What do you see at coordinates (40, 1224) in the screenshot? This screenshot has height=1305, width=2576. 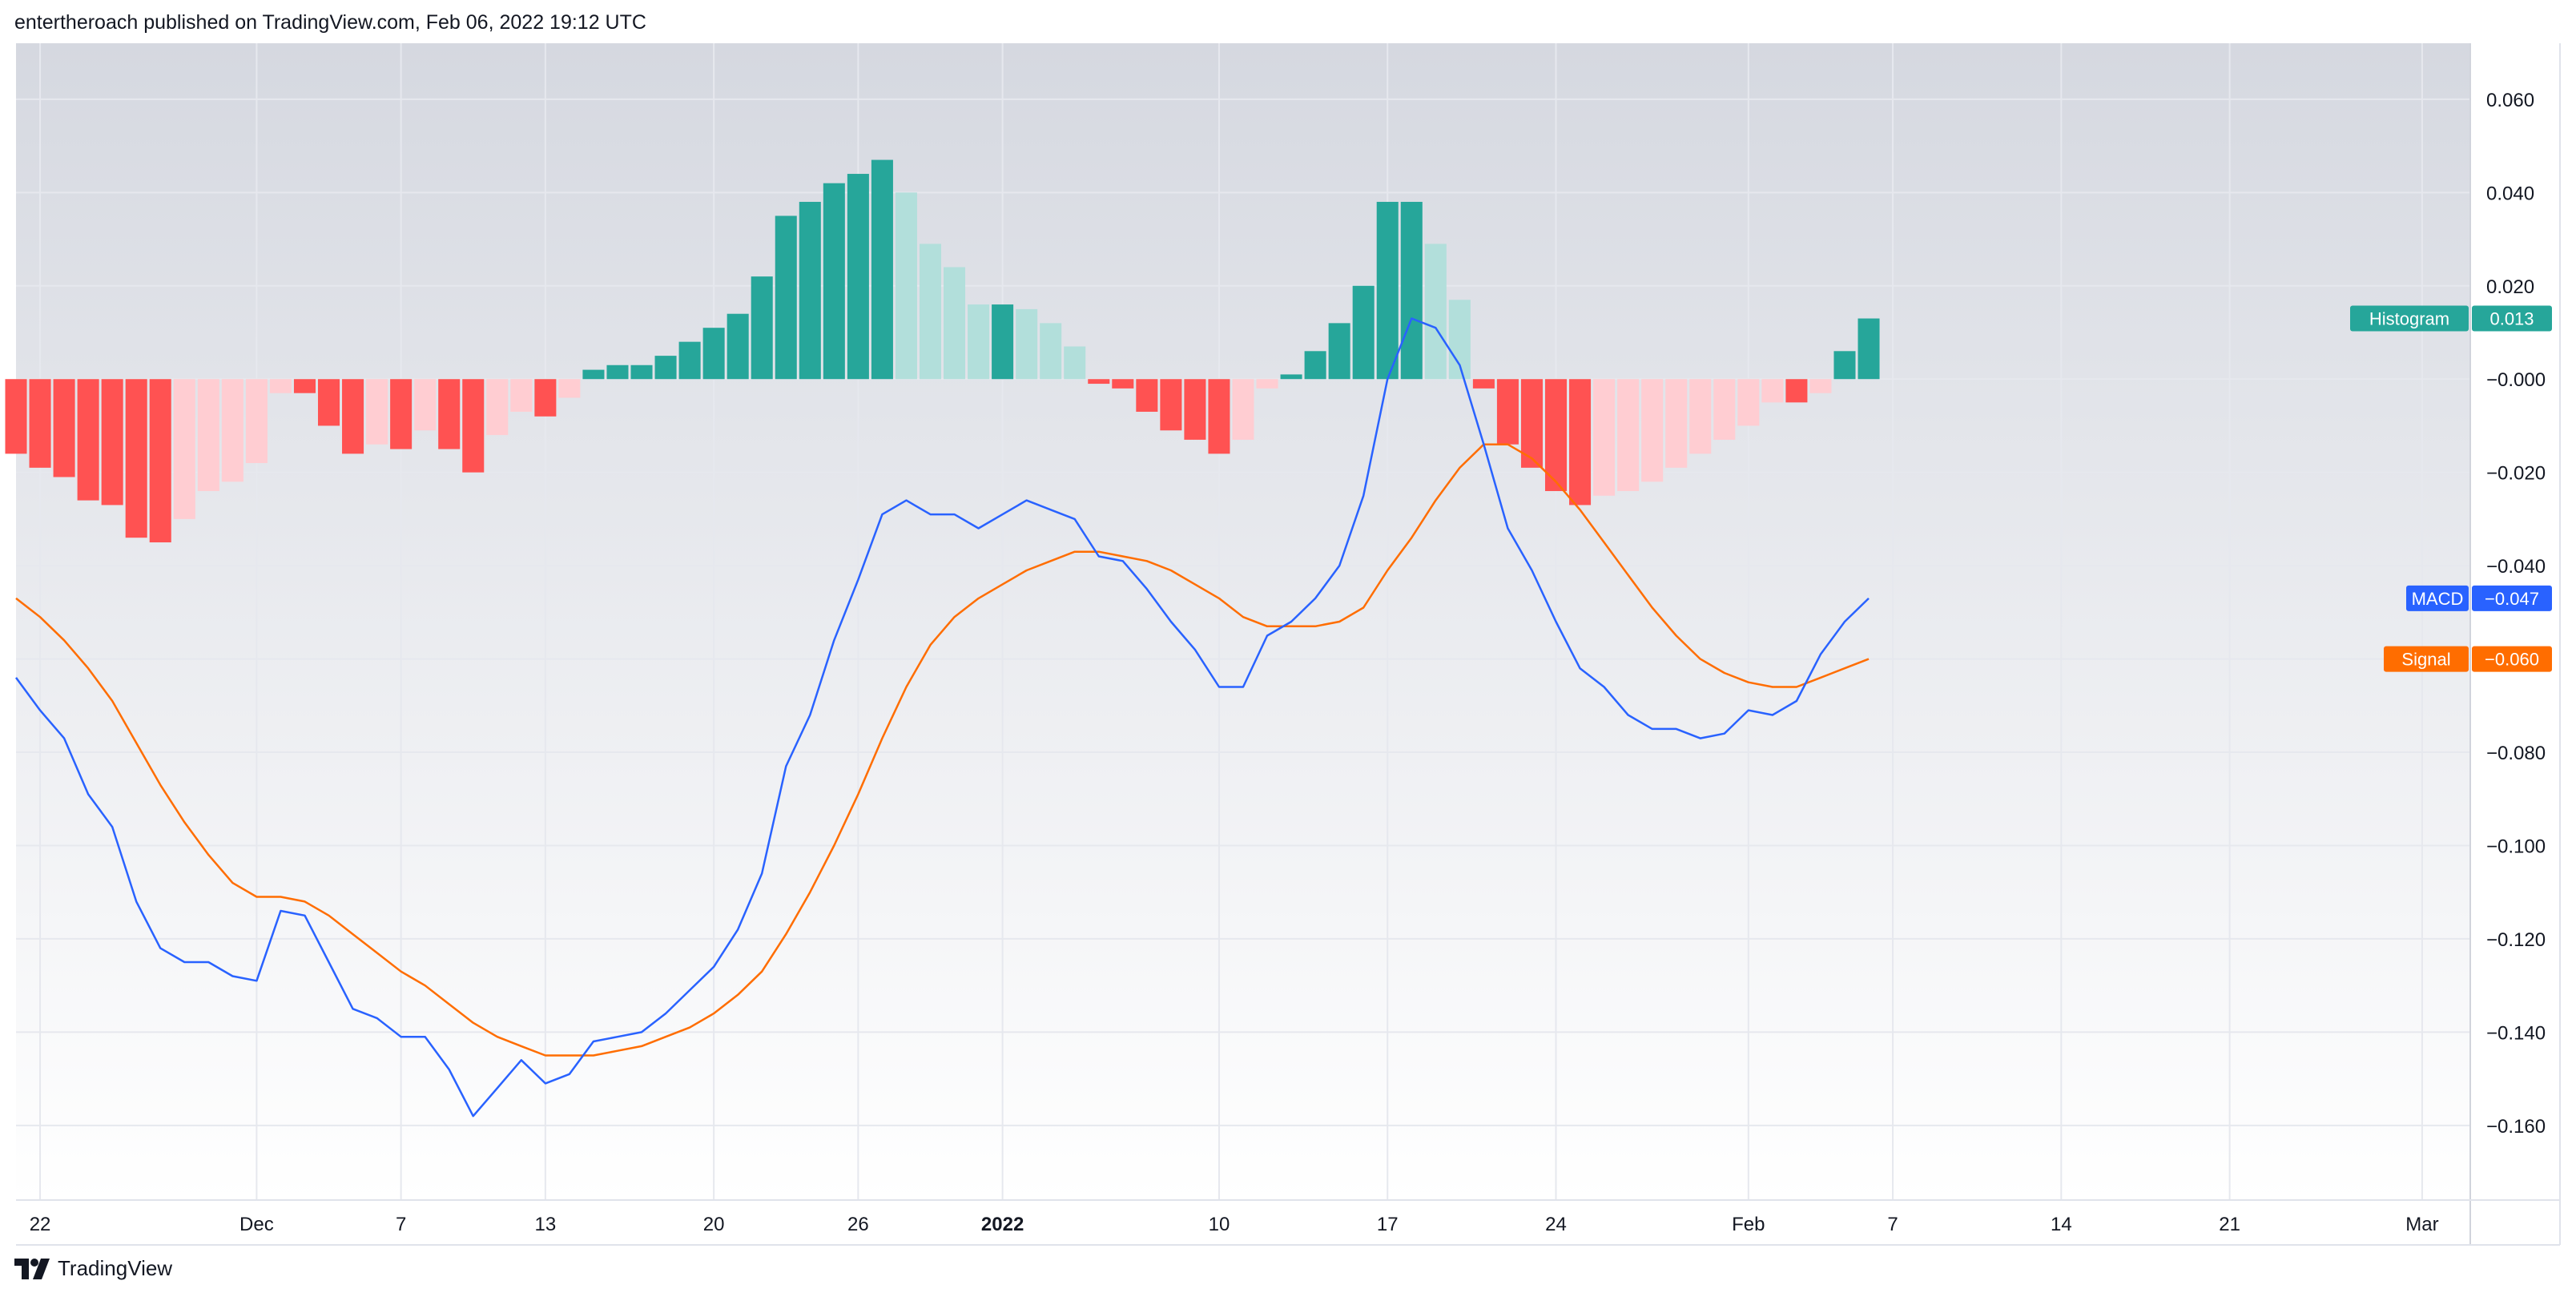 I see `x-tick-label: 22` at bounding box center [40, 1224].